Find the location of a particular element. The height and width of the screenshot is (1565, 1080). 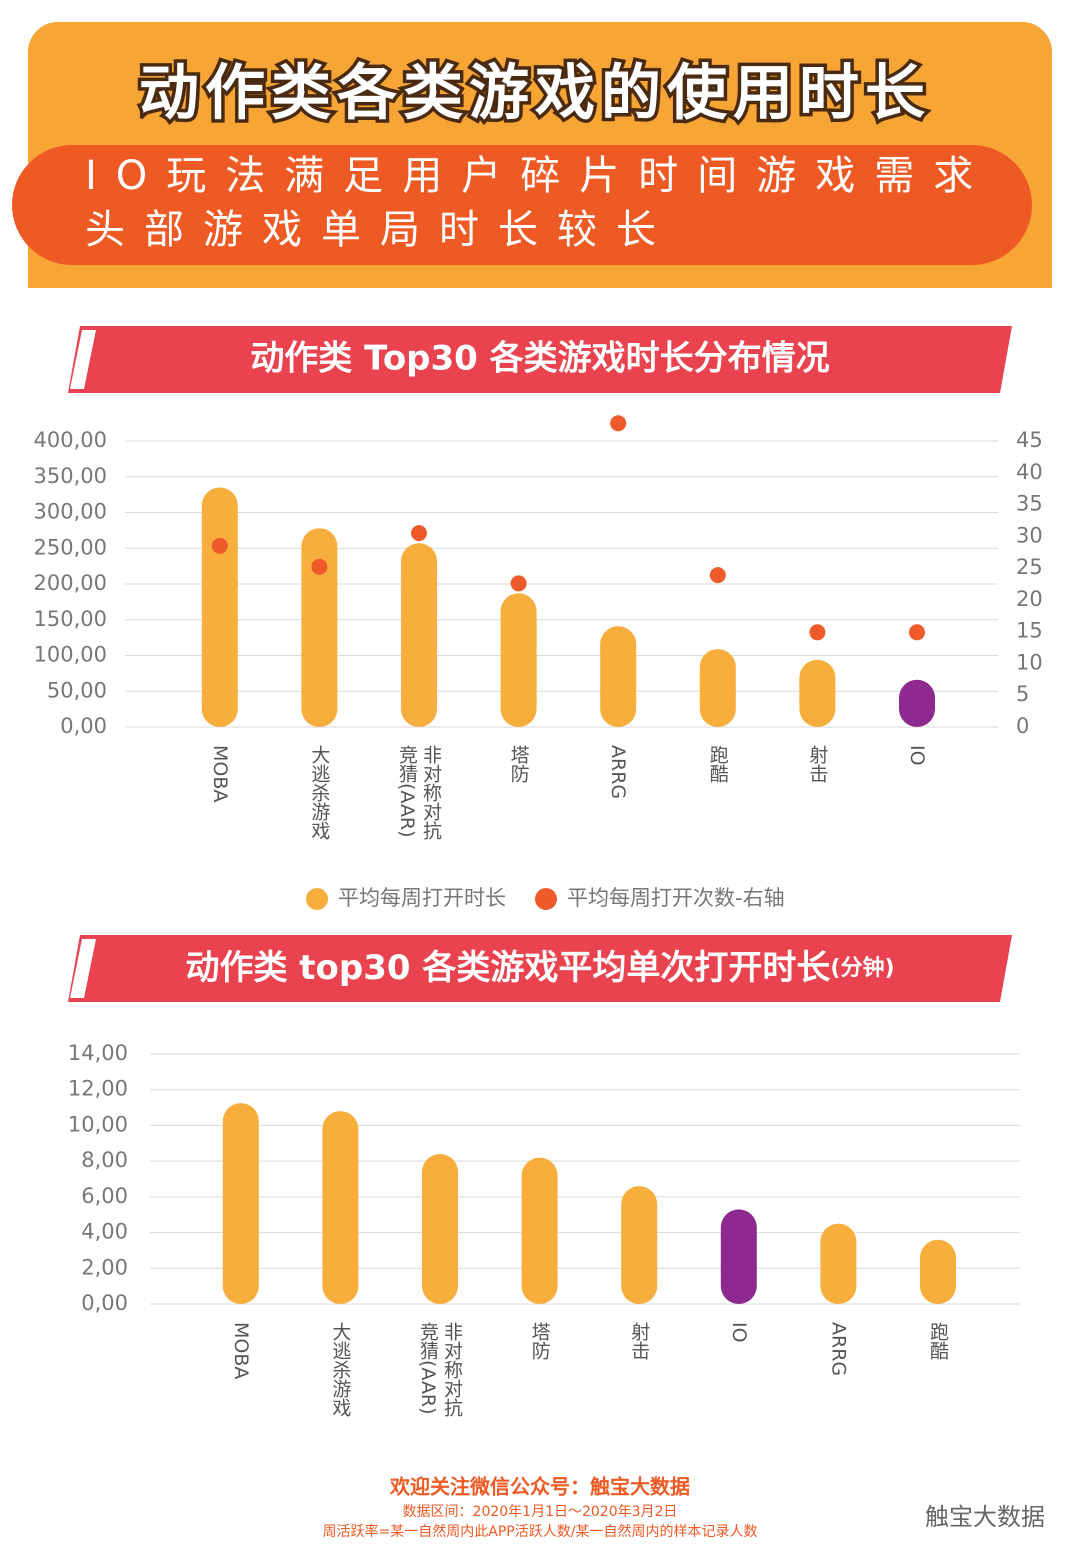

subtitle: 头部游戏单局时长较长 is located at coordinates (380, 230).